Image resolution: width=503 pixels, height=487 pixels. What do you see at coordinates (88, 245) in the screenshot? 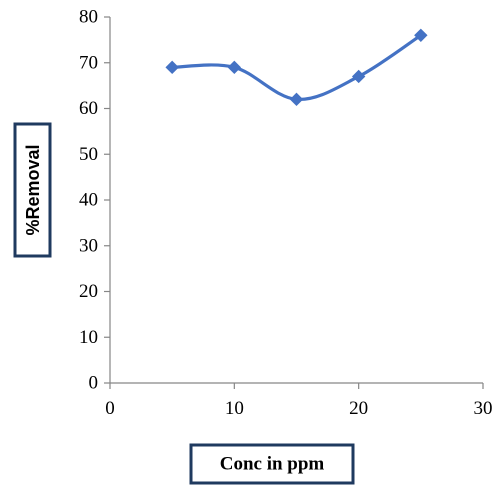
I see `y-tick-label: 30` at bounding box center [88, 245].